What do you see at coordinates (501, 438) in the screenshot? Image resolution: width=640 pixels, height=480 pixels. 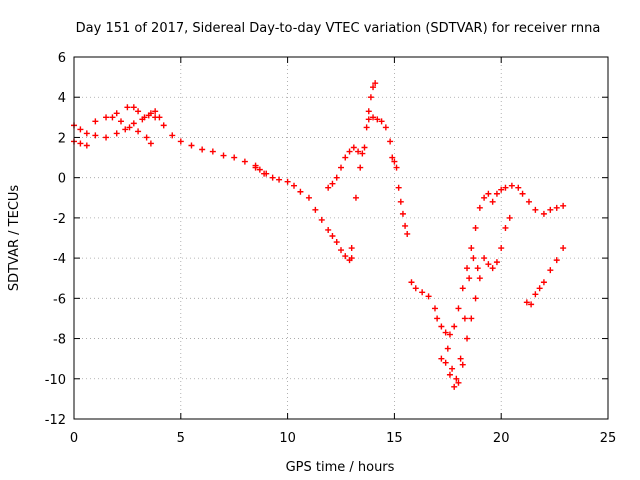 I see `x-tick-label: 20` at bounding box center [501, 438].